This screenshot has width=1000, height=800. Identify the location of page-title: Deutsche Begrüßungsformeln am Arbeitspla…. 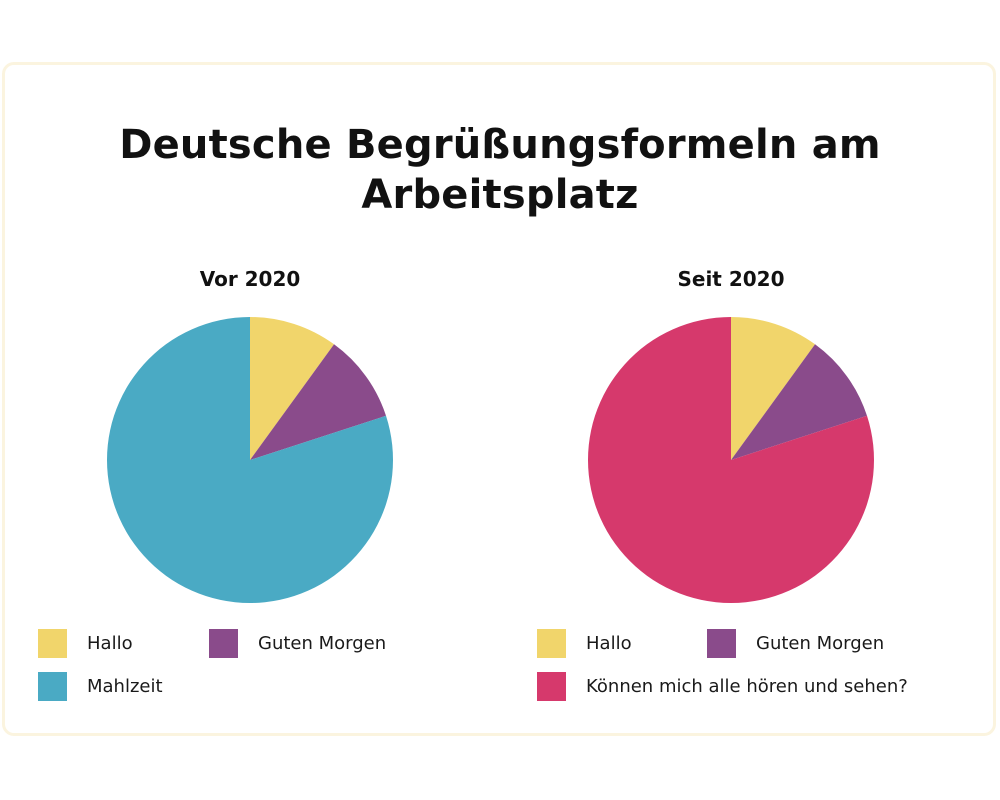
(500, 170).